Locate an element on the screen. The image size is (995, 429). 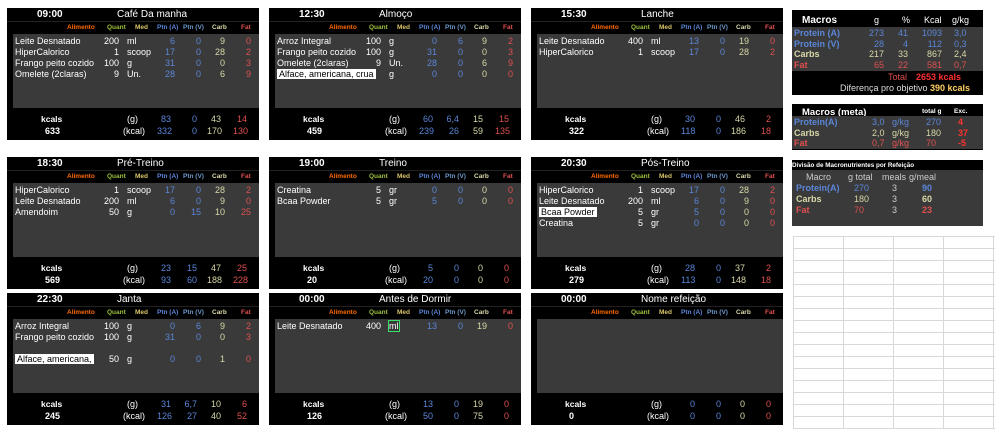
meta-value: 0,7 is located at coordinates (878, 143).